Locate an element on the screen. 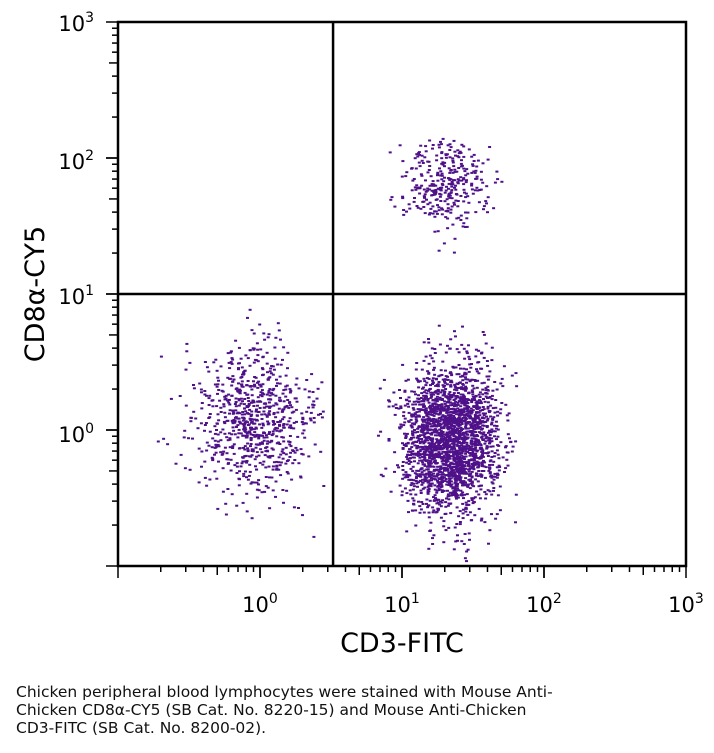  y-tick-label-2: 102 is located at coordinates (76, 161).